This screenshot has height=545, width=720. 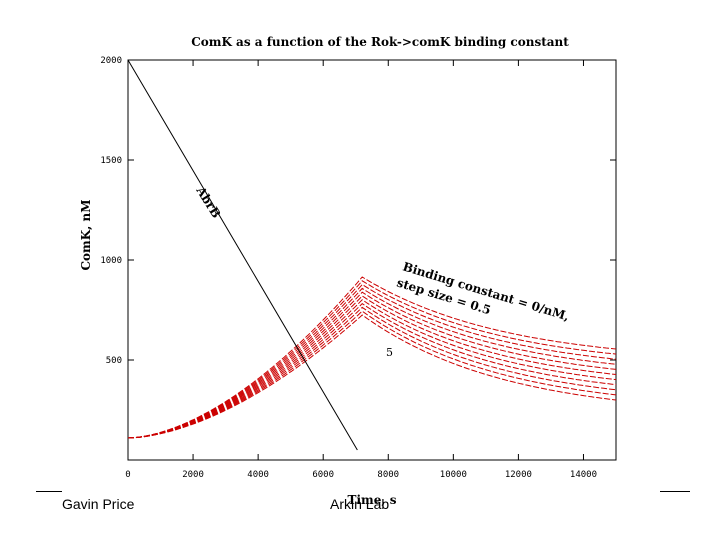 I want to click on y-tick-label: 1000, so click(x=111, y=261).